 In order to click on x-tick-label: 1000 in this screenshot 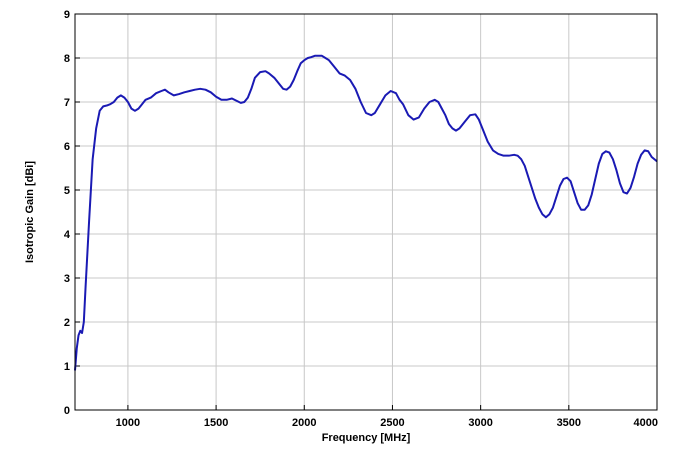, I will do `click(128, 423)`.